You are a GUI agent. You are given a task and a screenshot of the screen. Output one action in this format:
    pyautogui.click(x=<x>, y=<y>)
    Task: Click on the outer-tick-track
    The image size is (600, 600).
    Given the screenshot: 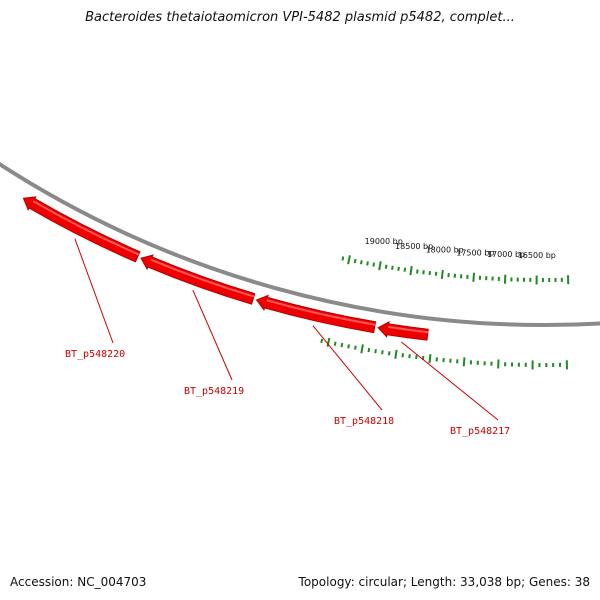 What is the action you would take?
    pyautogui.click(x=455, y=270)
    